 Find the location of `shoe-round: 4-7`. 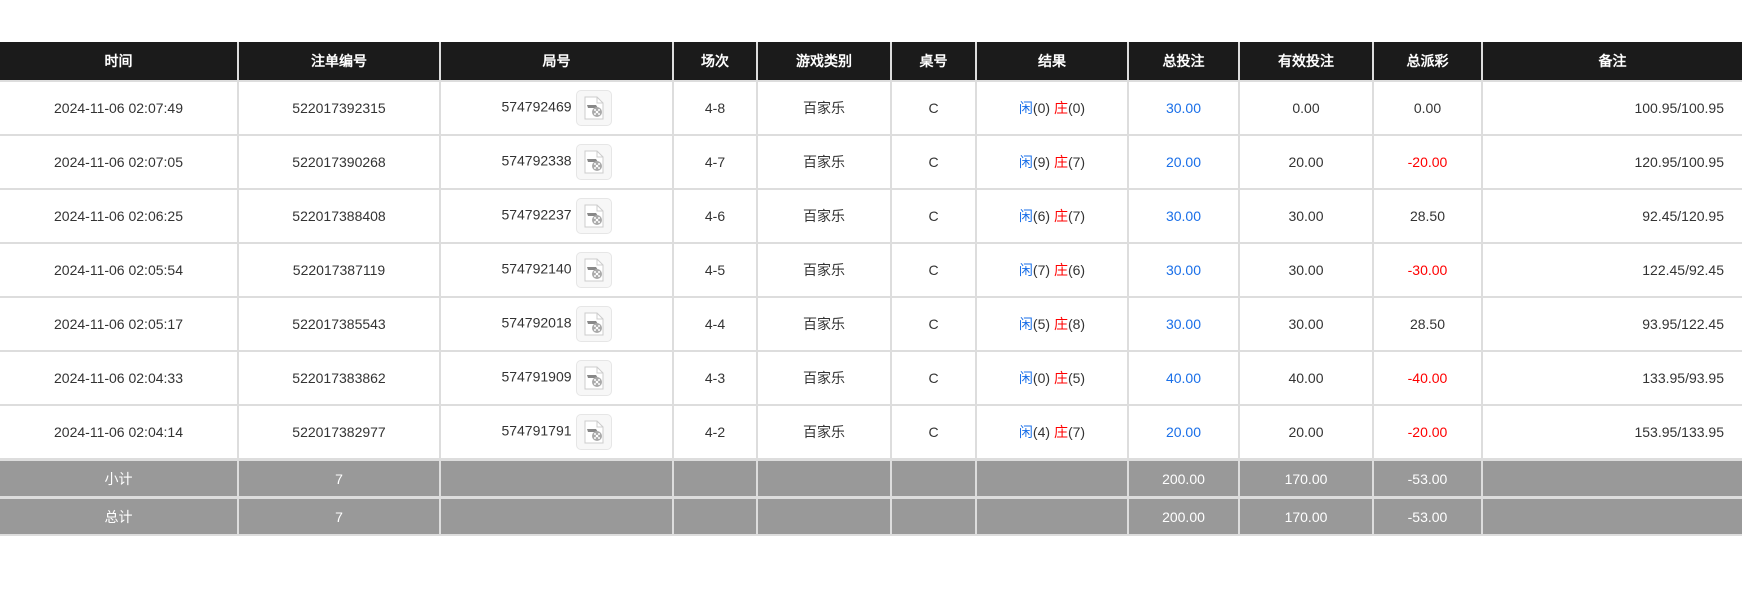

shoe-round: 4-7 is located at coordinates (714, 161).